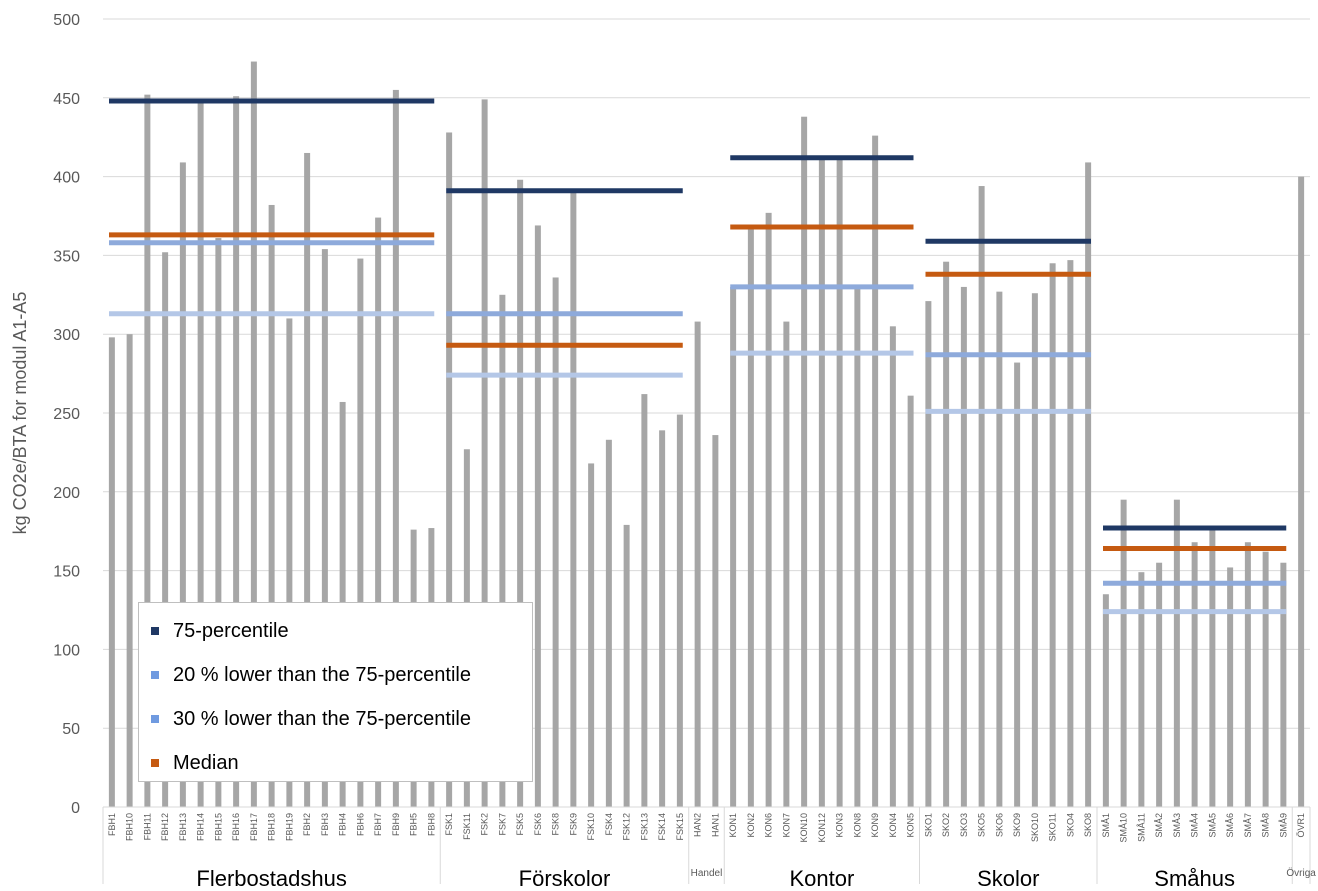 The image size is (1318, 891). Describe the element at coordinates (183, 827) in the screenshot. I see `x-tick-label: FBH13` at that location.